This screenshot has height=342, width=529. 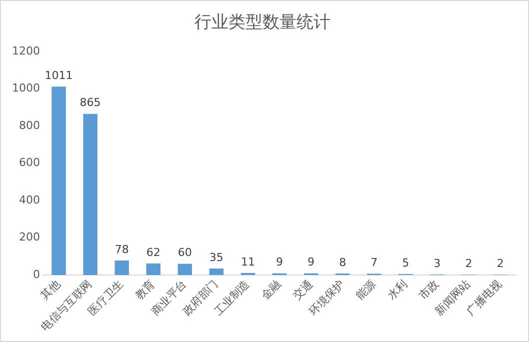 I want to click on data-label: 8, so click(x=342, y=262).